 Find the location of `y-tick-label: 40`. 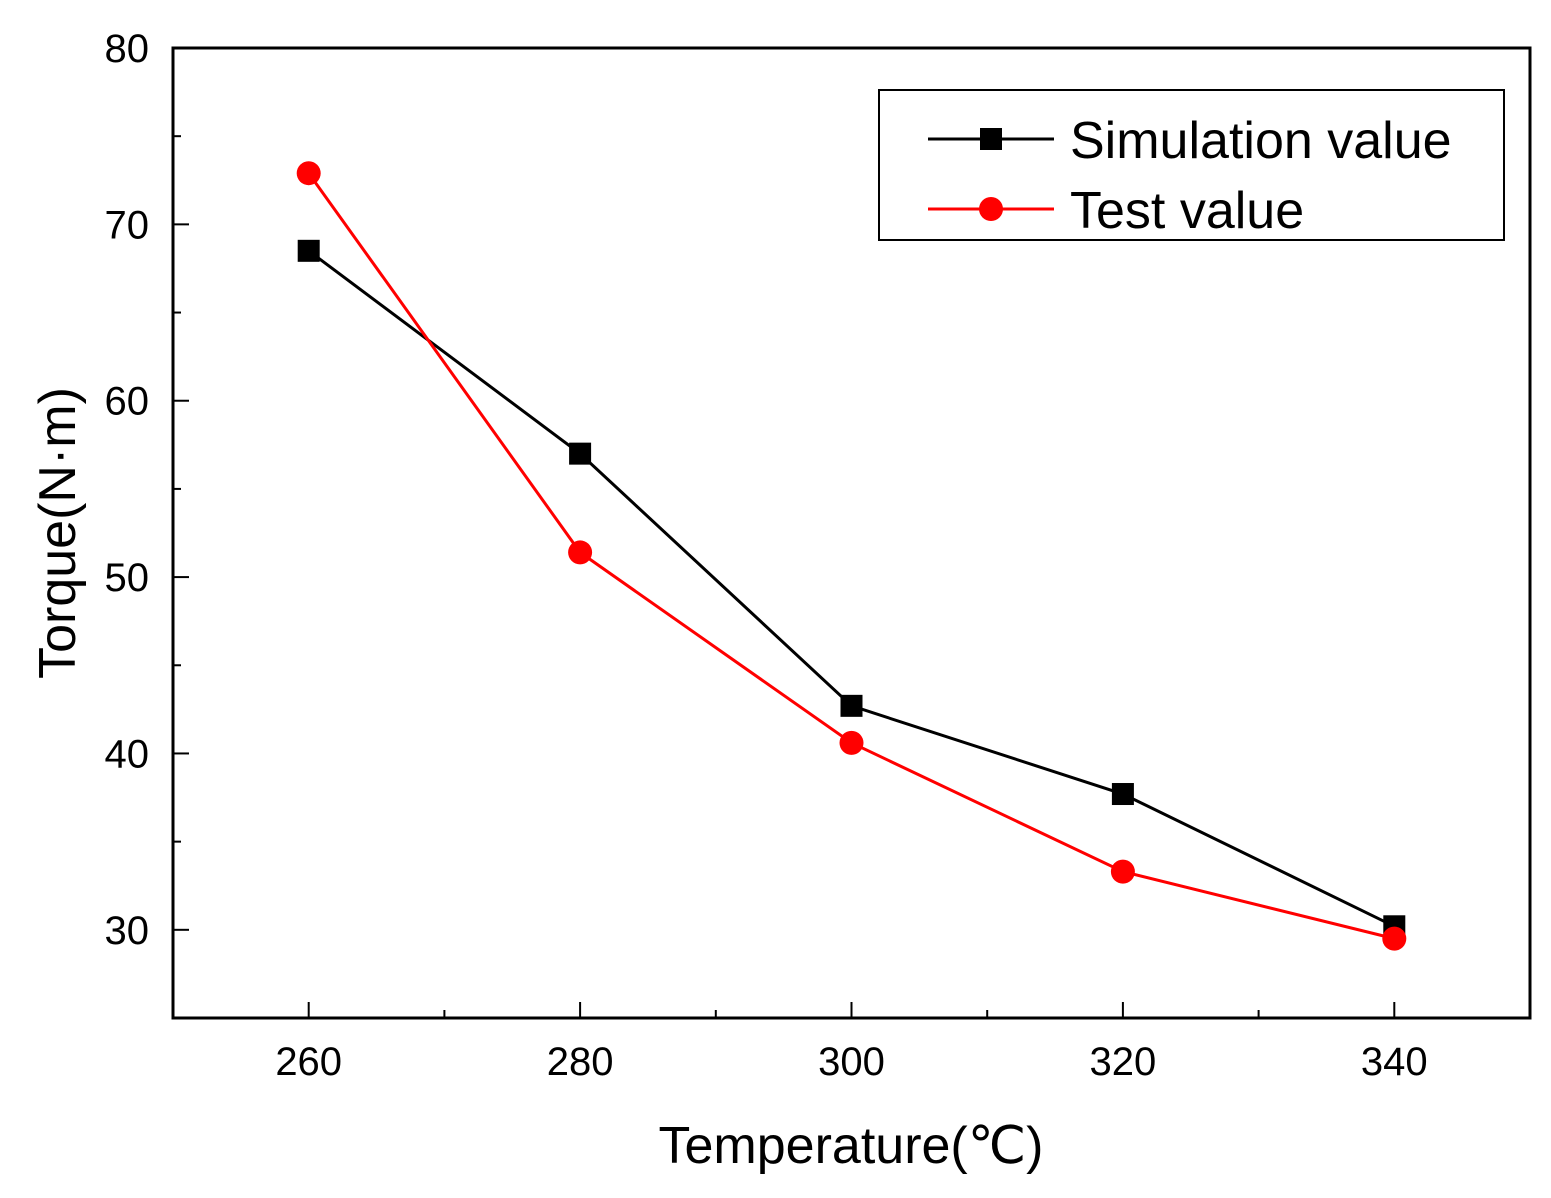

y-tick-label: 40 is located at coordinates (127, 754).